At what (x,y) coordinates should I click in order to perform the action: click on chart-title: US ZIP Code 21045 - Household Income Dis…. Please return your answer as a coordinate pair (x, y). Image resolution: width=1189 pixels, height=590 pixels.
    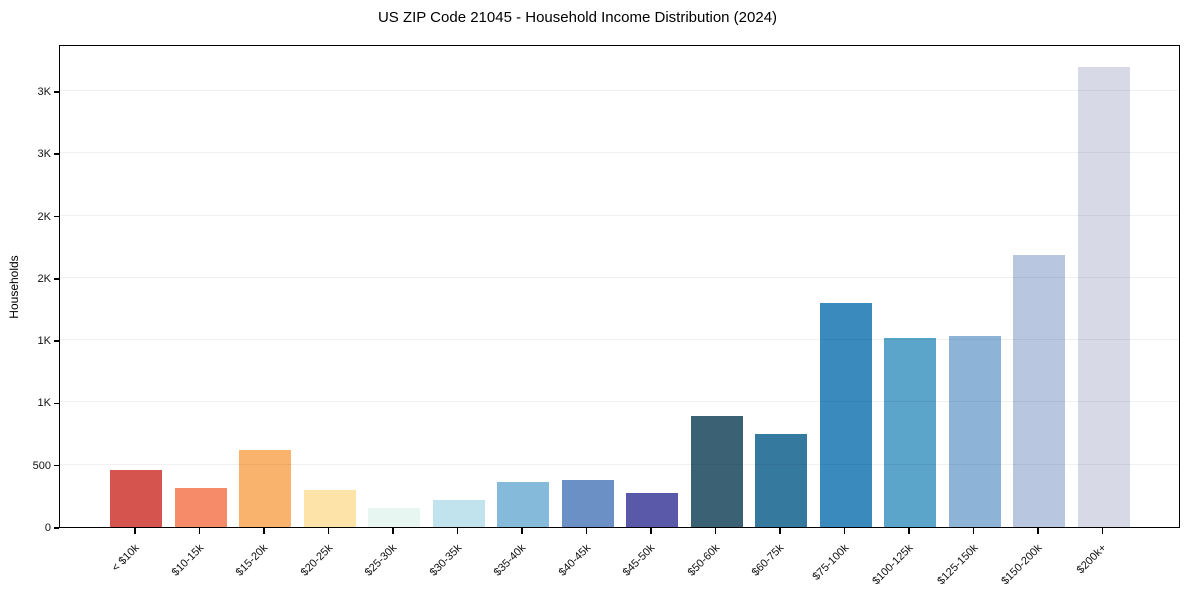
    Looking at the image, I should click on (577, 17).